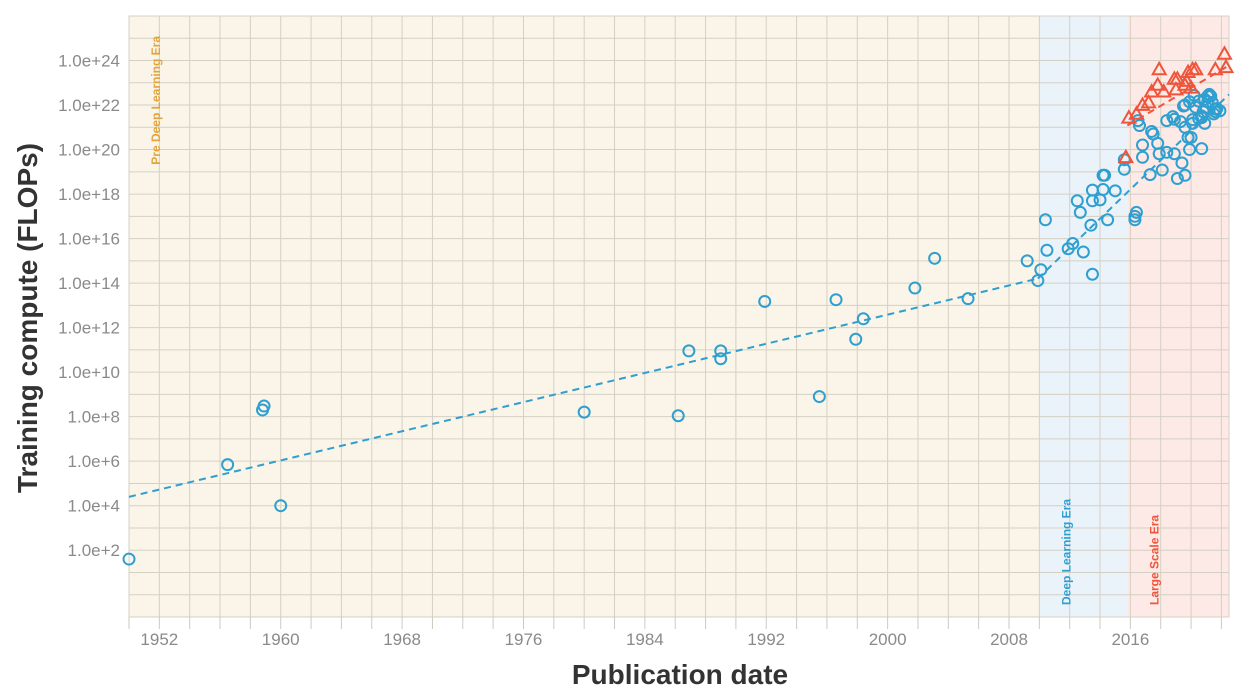  Describe the element at coordinates (1083, 316) in the screenshot. I see `era-band` at that location.